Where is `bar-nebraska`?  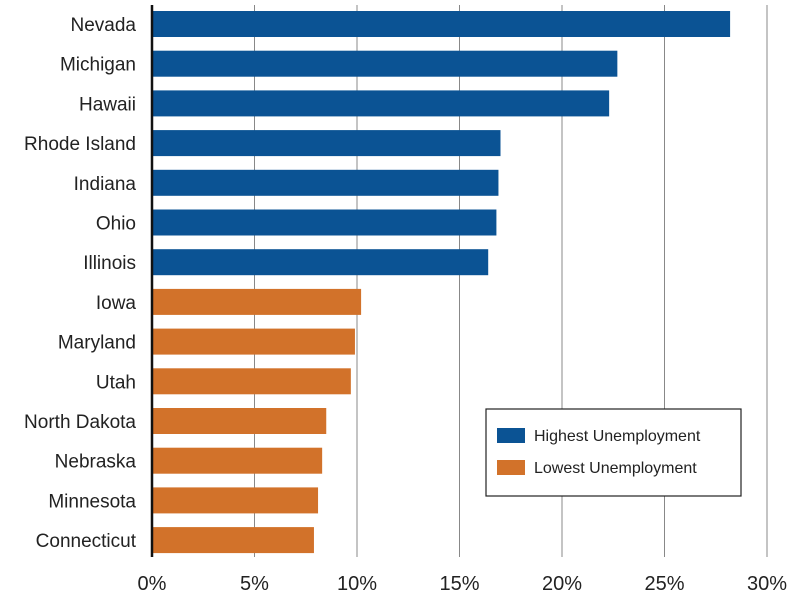 bar-nebraska is located at coordinates (237, 460).